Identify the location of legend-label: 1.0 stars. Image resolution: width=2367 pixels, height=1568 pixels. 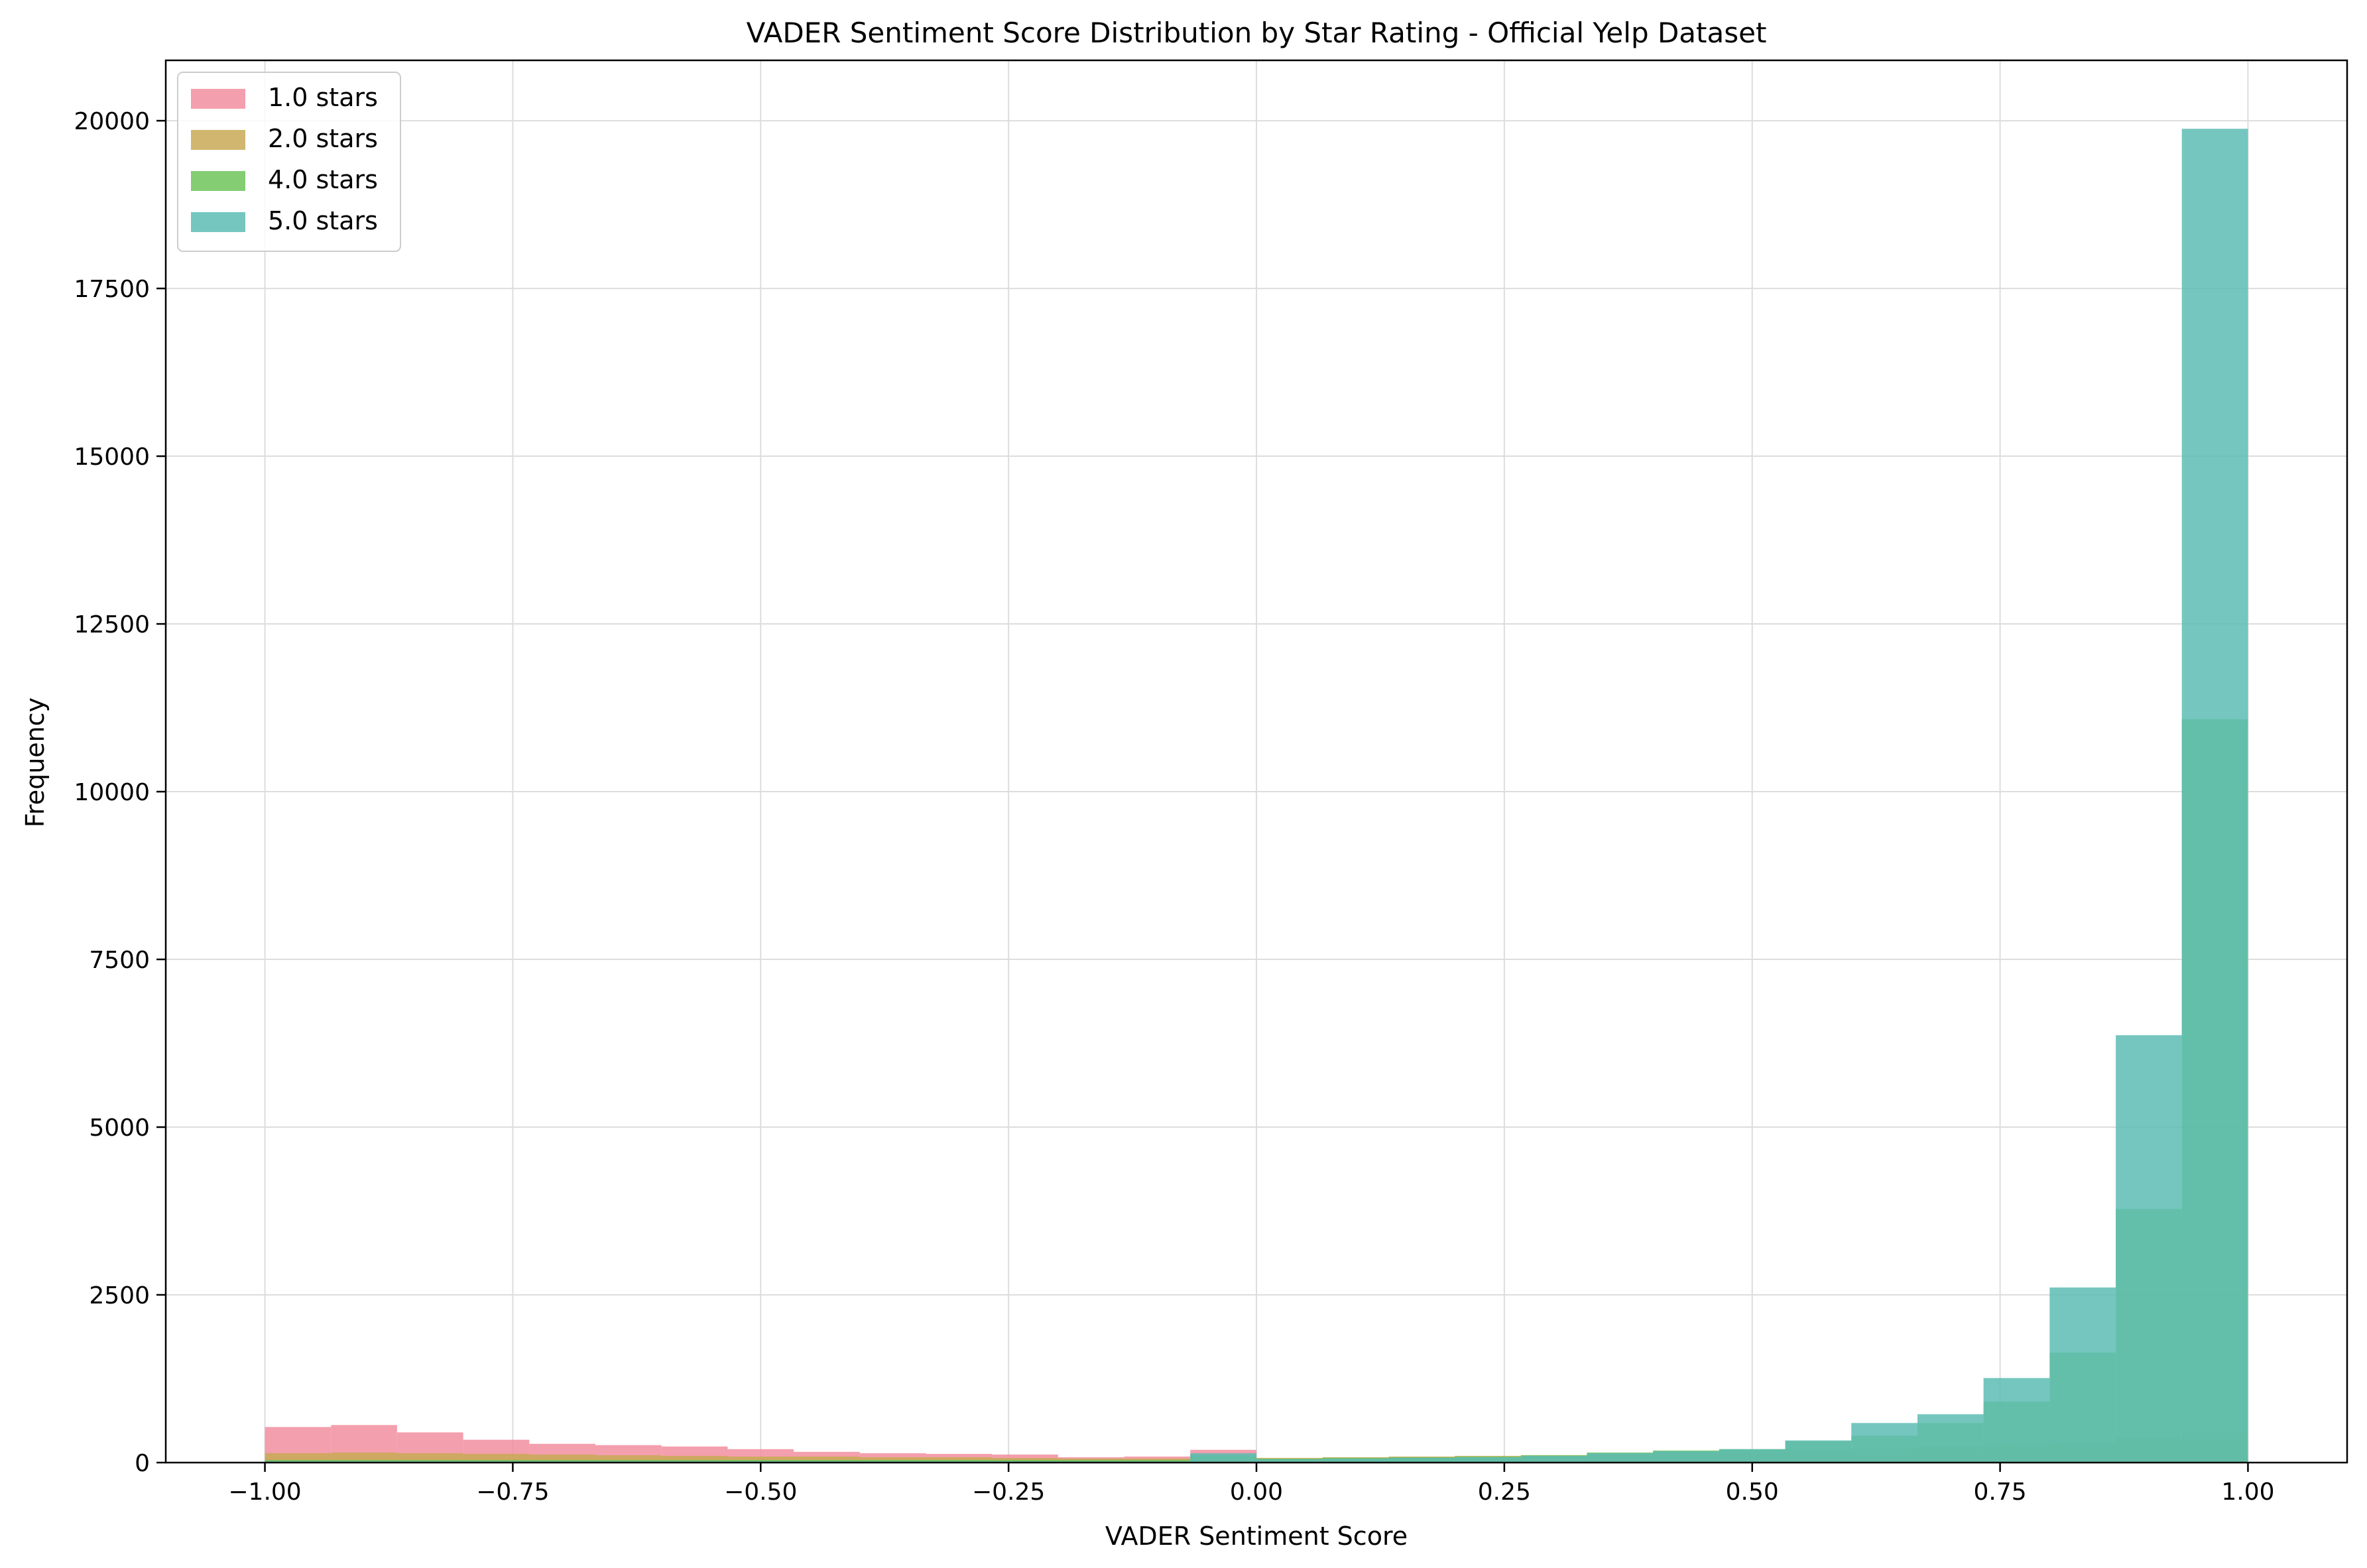
(323, 97).